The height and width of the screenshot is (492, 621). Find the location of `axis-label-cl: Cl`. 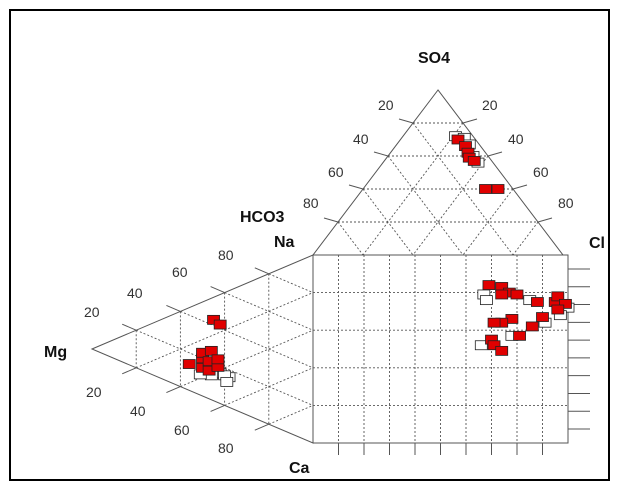

axis-label-cl: Cl is located at coordinates (597, 243).